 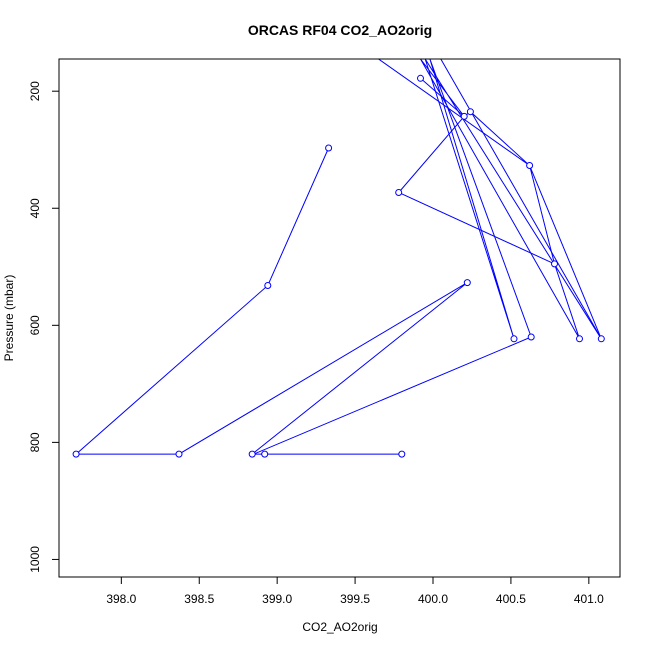 I want to click on y-tick-label: 800, so click(x=35, y=442).